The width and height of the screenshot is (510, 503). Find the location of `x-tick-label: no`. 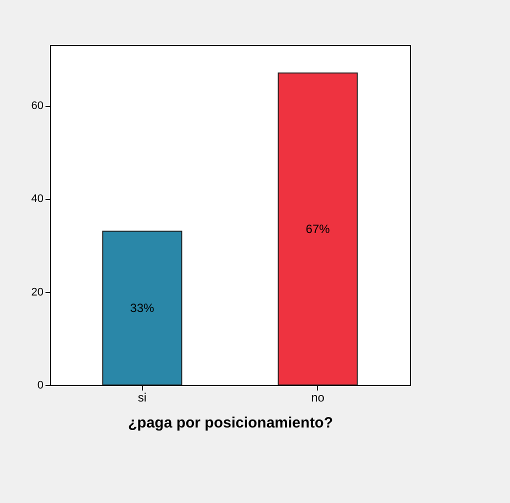

x-tick-label: no is located at coordinates (318, 397).